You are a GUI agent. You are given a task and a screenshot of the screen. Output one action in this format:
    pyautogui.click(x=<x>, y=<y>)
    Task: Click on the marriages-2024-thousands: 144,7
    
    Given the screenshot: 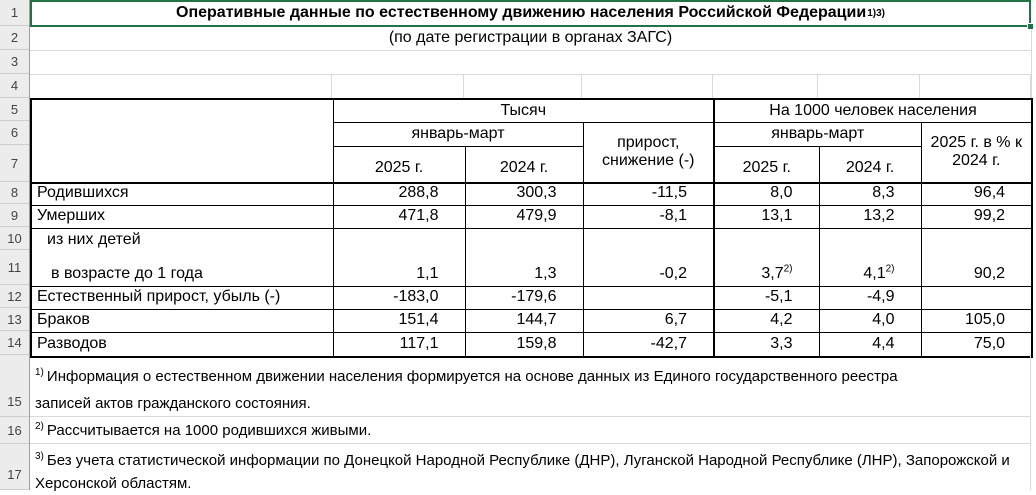 What is the action you would take?
    pyautogui.click(x=524, y=321)
    